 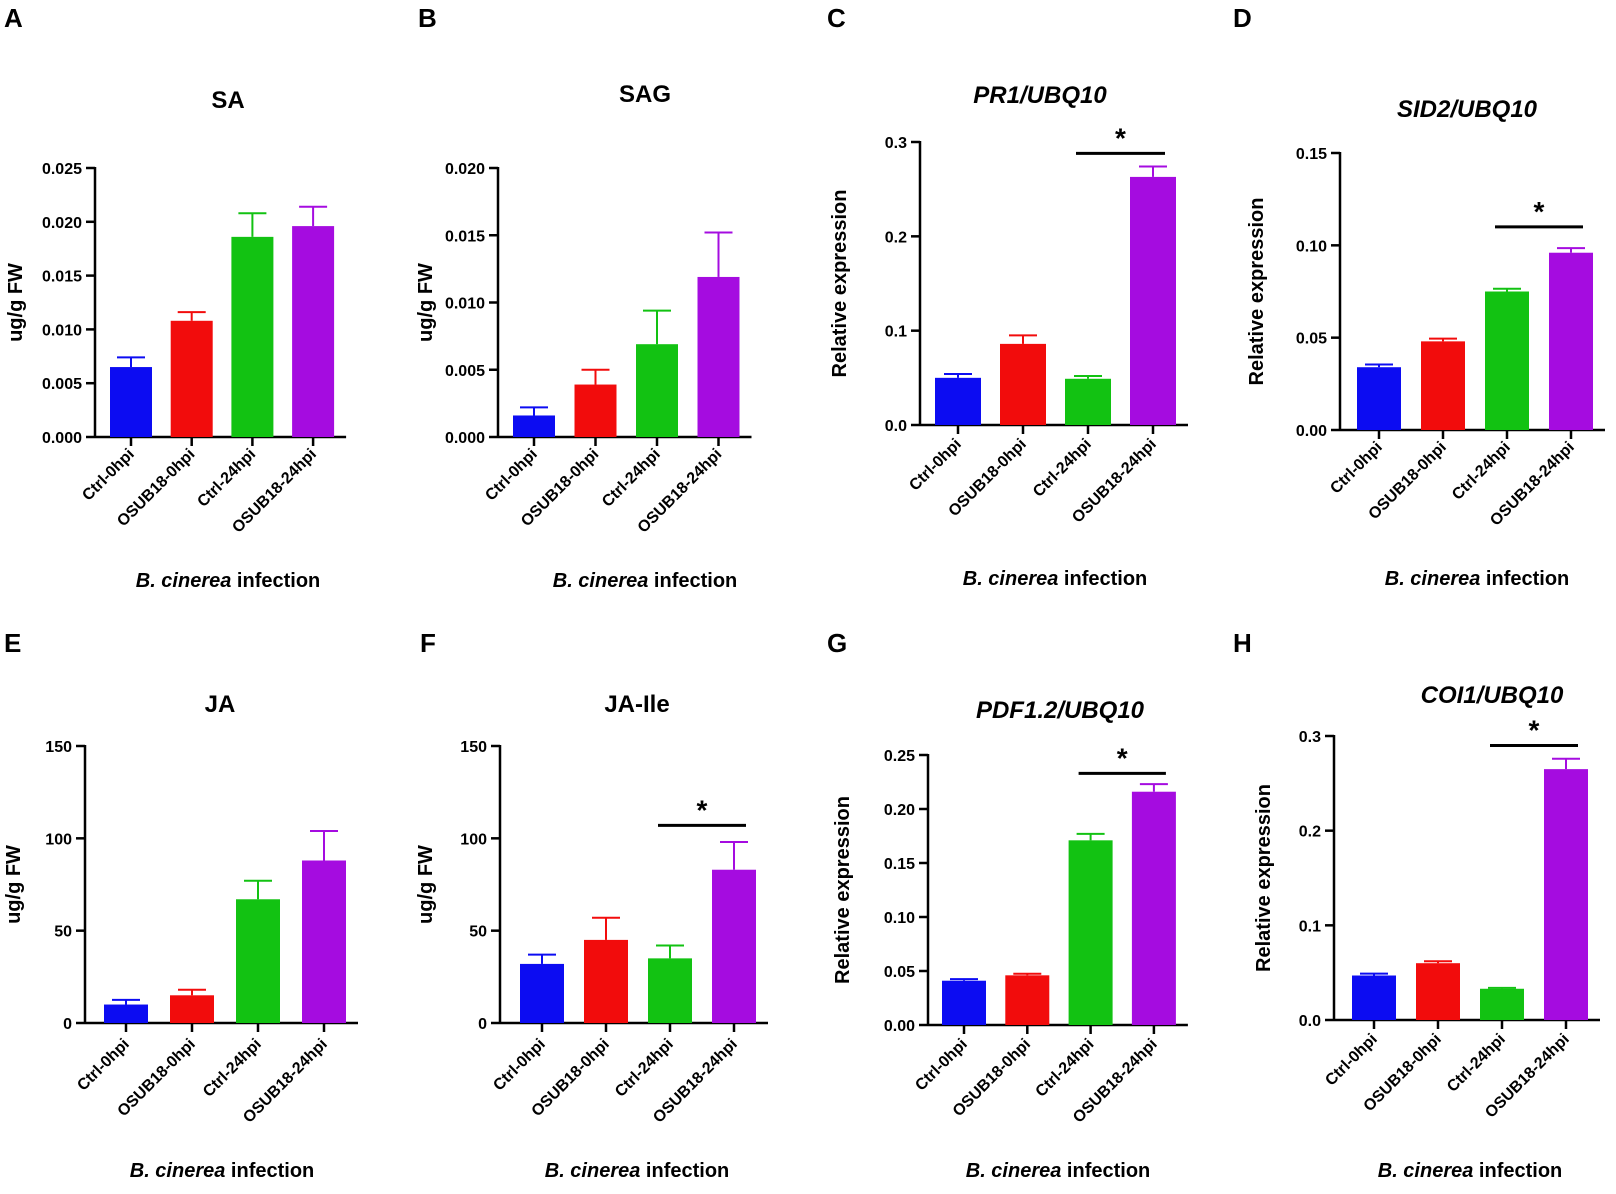 I want to click on y-tick-label: 0.20, so click(x=899, y=810).